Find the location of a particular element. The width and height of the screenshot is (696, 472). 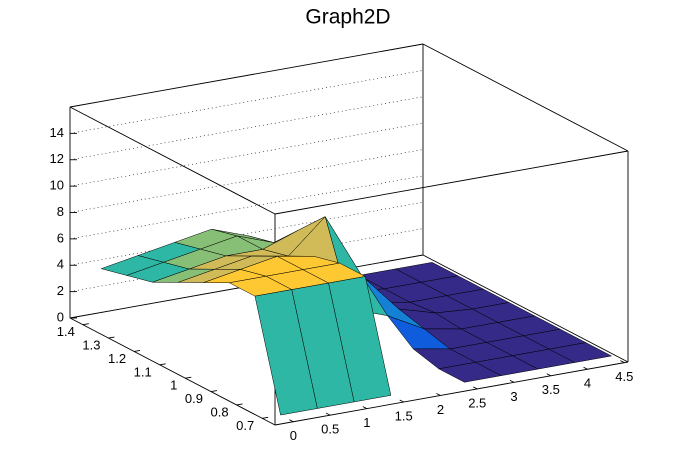

z-tick-label: 10 is located at coordinates (57, 185).